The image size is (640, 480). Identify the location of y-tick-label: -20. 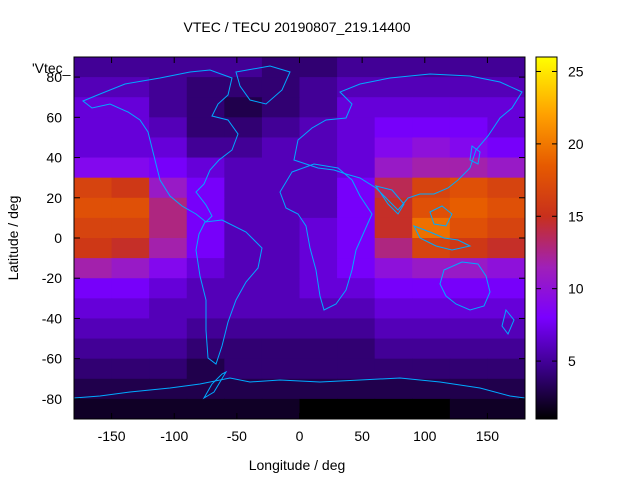
(52, 278).